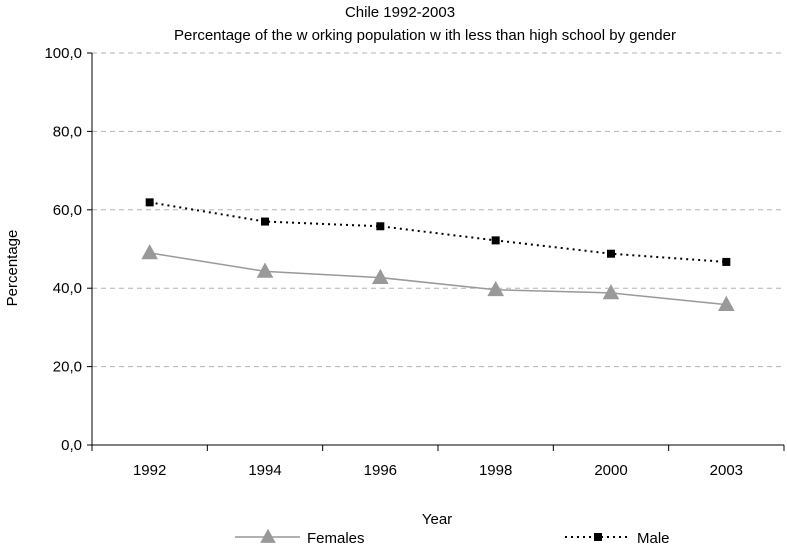  I want to click on y-tick-labels: 0,0 20,0 40,0 60,0 80,0 100,0, so click(63, 249).